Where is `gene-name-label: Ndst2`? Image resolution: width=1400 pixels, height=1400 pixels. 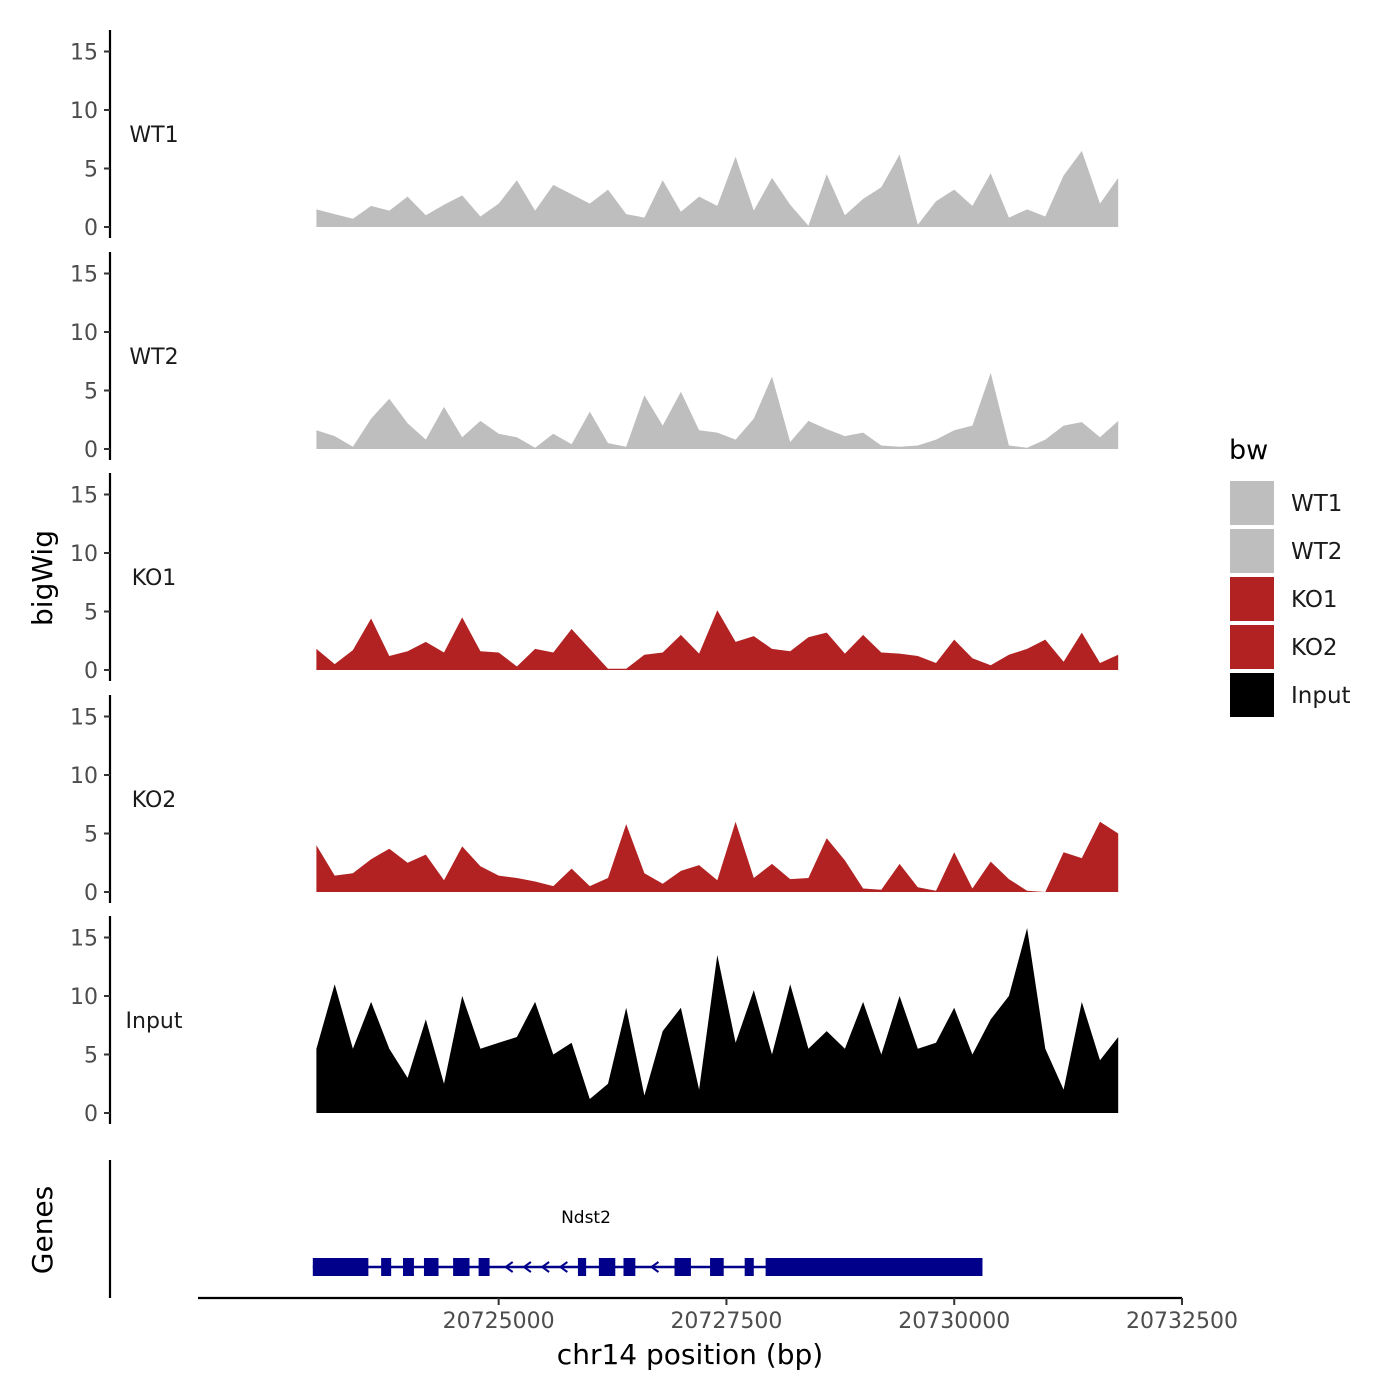 gene-name-label: Ndst2 is located at coordinates (586, 1218).